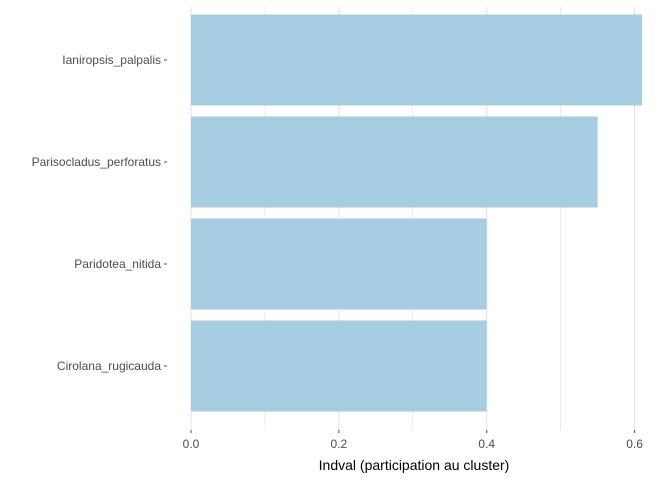 The image size is (672, 485). I want to click on y-tick-label: Cirolana_rugicauda, so click(109, 366).